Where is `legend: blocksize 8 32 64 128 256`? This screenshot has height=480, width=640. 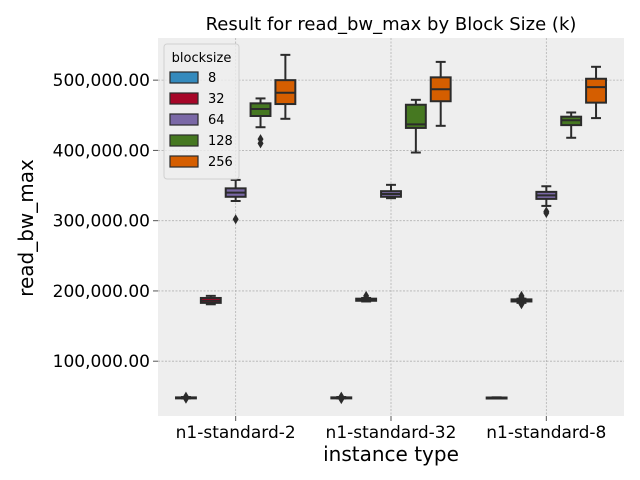 legend: blocksize 8 32 64 128 256 is located at coordinates (201, 111).